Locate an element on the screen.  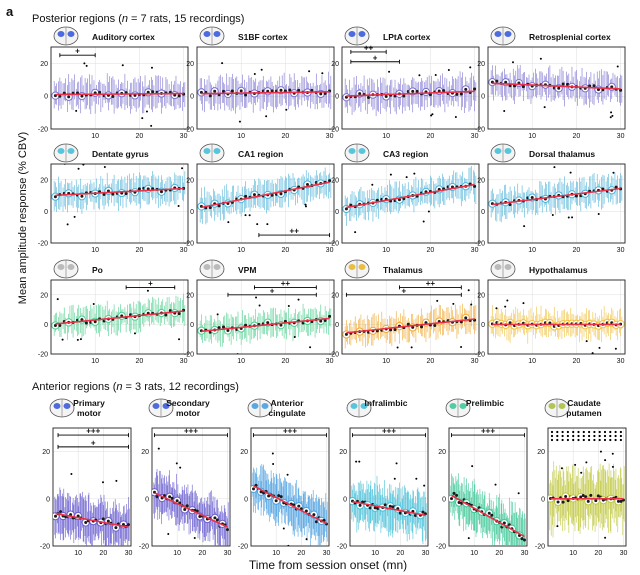
significance-label: +++ is located at coordinates (290, 431).